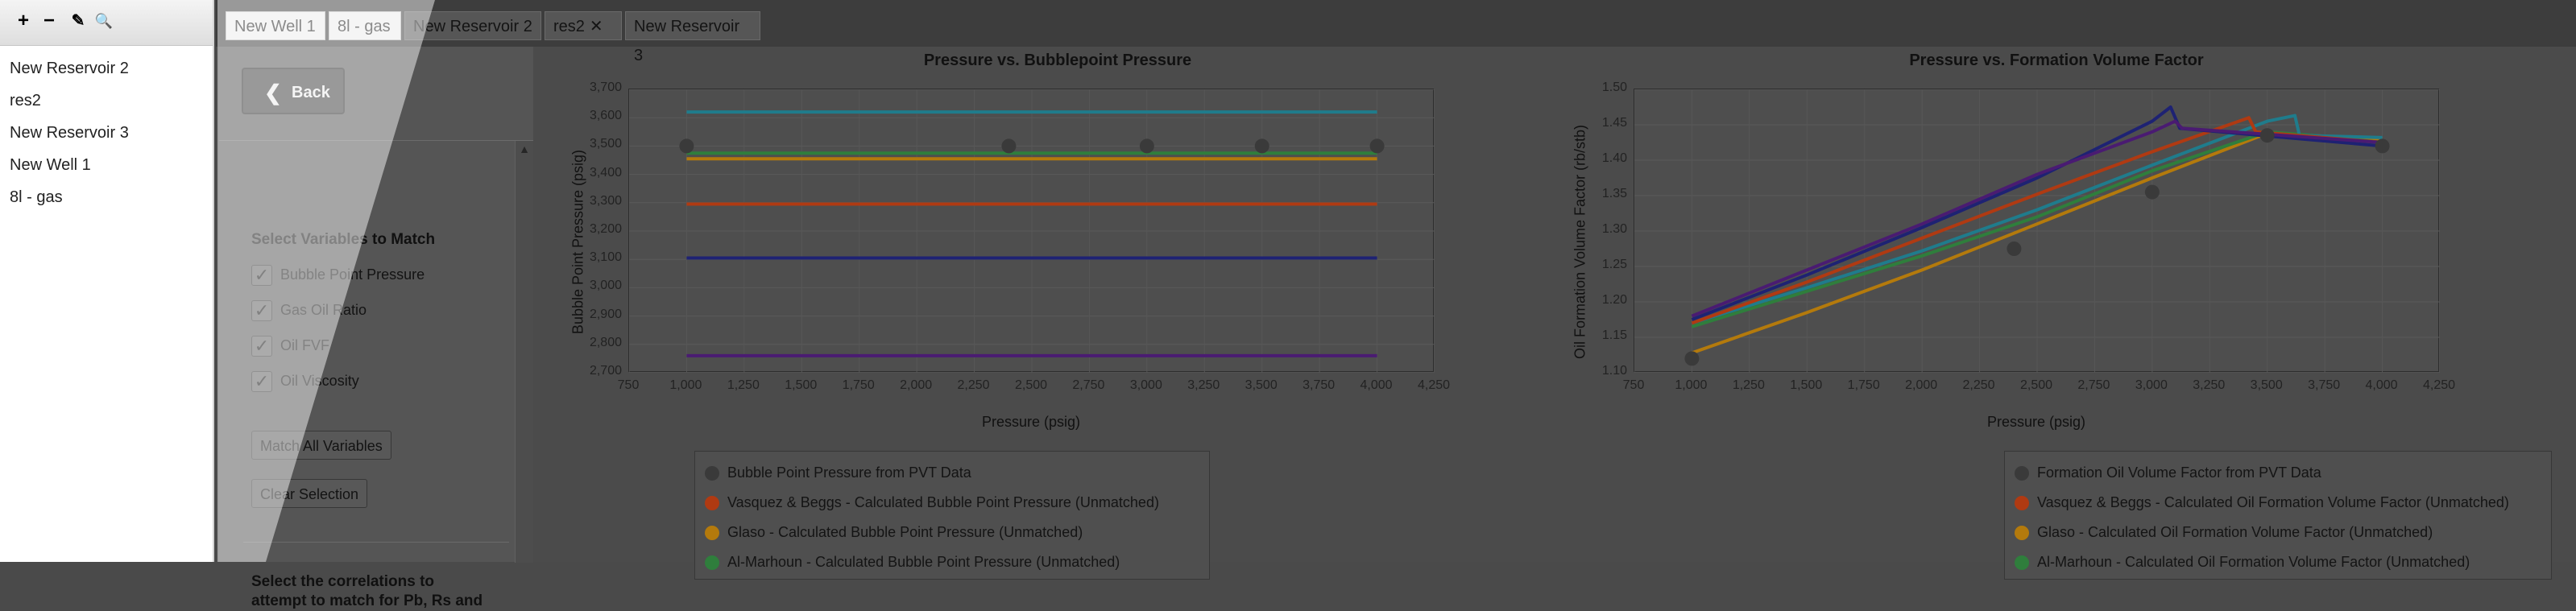 This screenshot has width=2576, height=611. I want to click on checkbox-label: Oil FVF, so click(304, 345).